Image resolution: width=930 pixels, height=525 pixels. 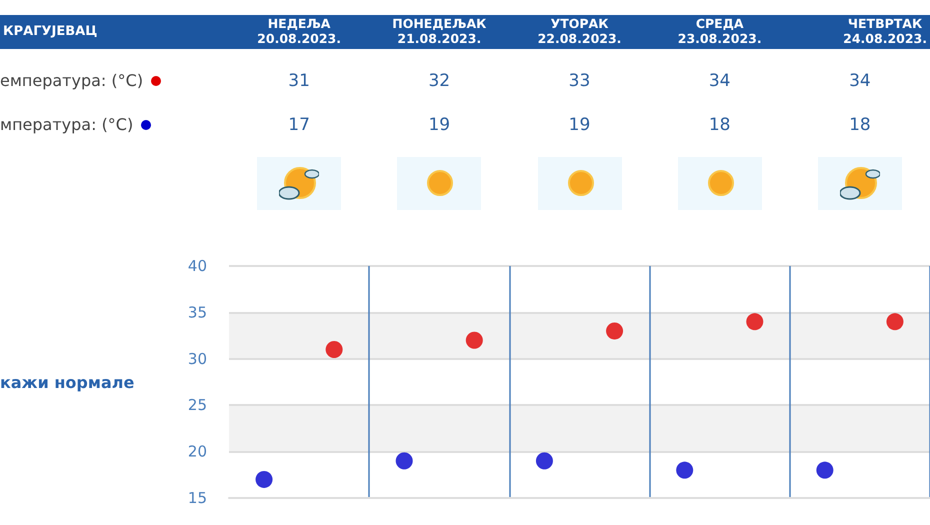 I want to click on legend-label: емпература: (°C), so click(x=72, y=80).